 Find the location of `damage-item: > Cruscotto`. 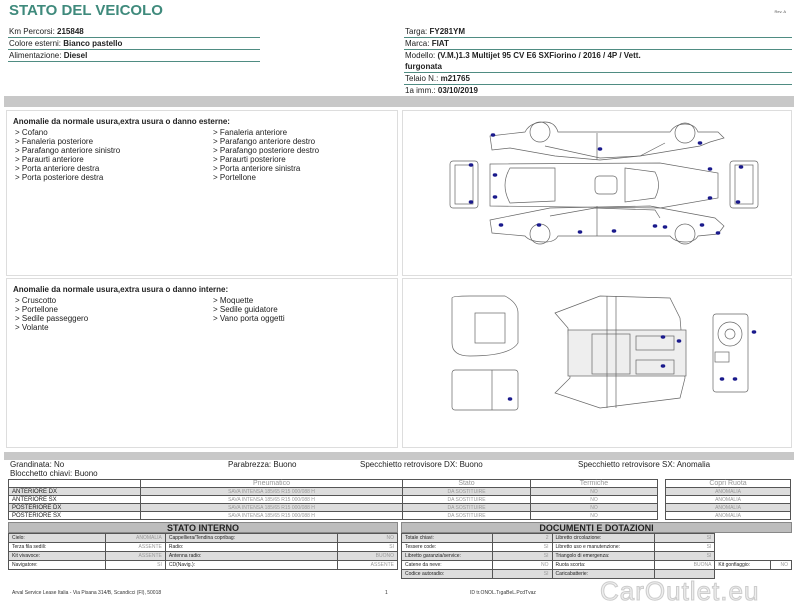

damage-item: > Cruscotto is located at coordinates (36, 300).